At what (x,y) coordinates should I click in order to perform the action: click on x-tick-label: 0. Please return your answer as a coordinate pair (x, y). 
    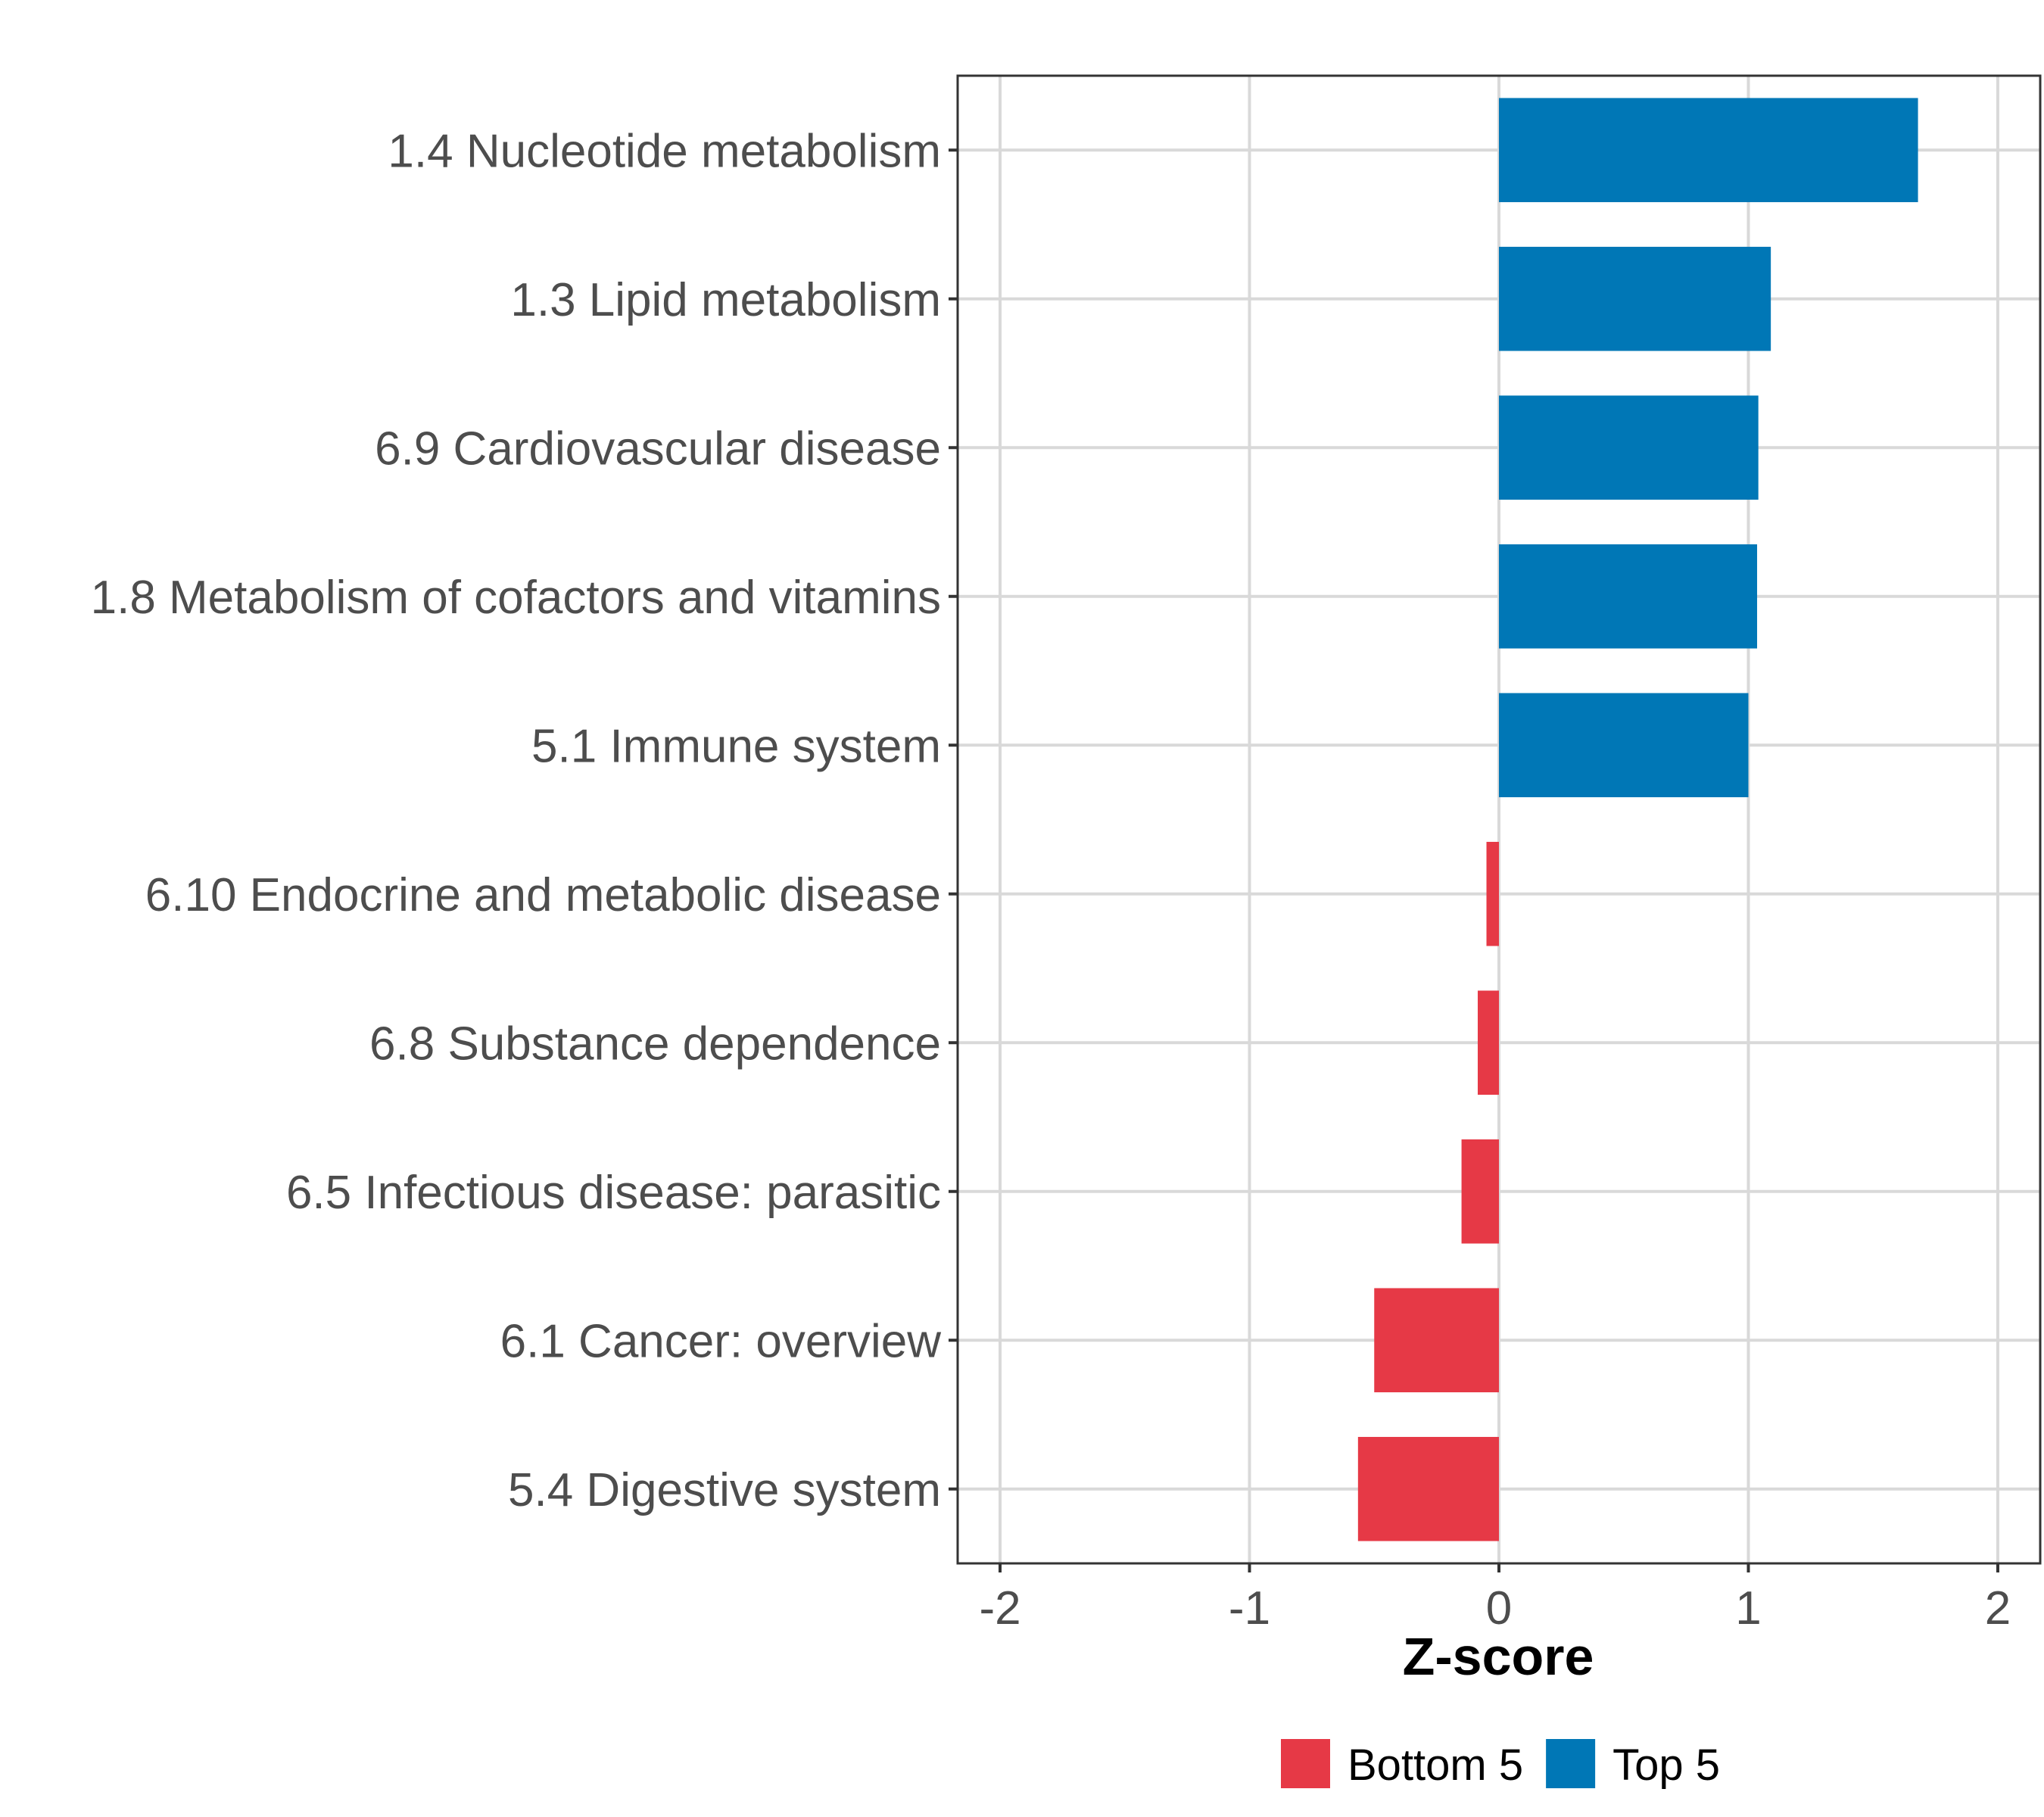
    Looking at the image, I should click on (1499, 1608).